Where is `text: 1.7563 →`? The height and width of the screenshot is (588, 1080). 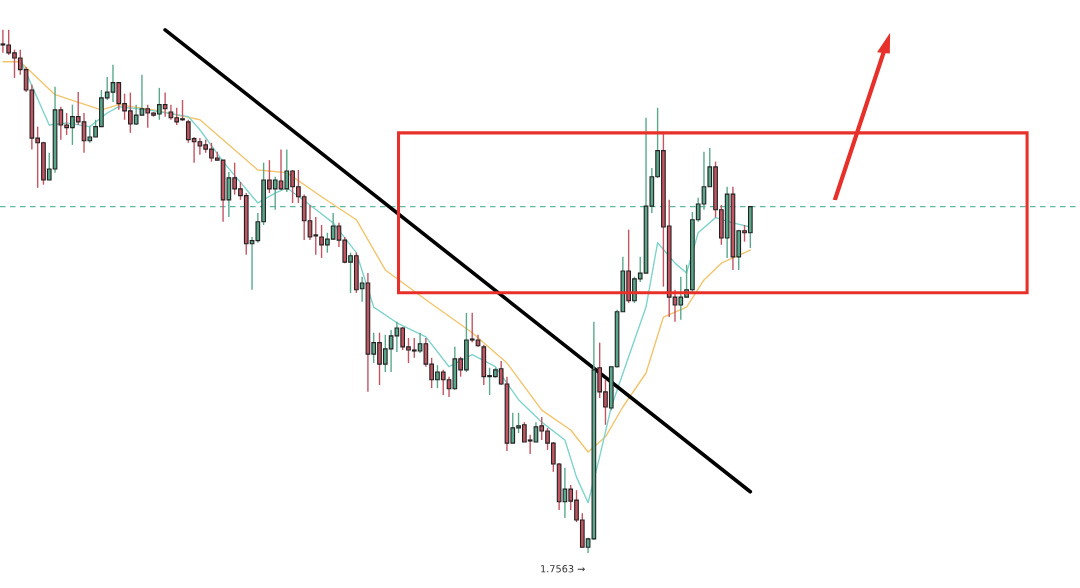 text: 1.7563 → is located at coordinates (563, 569).